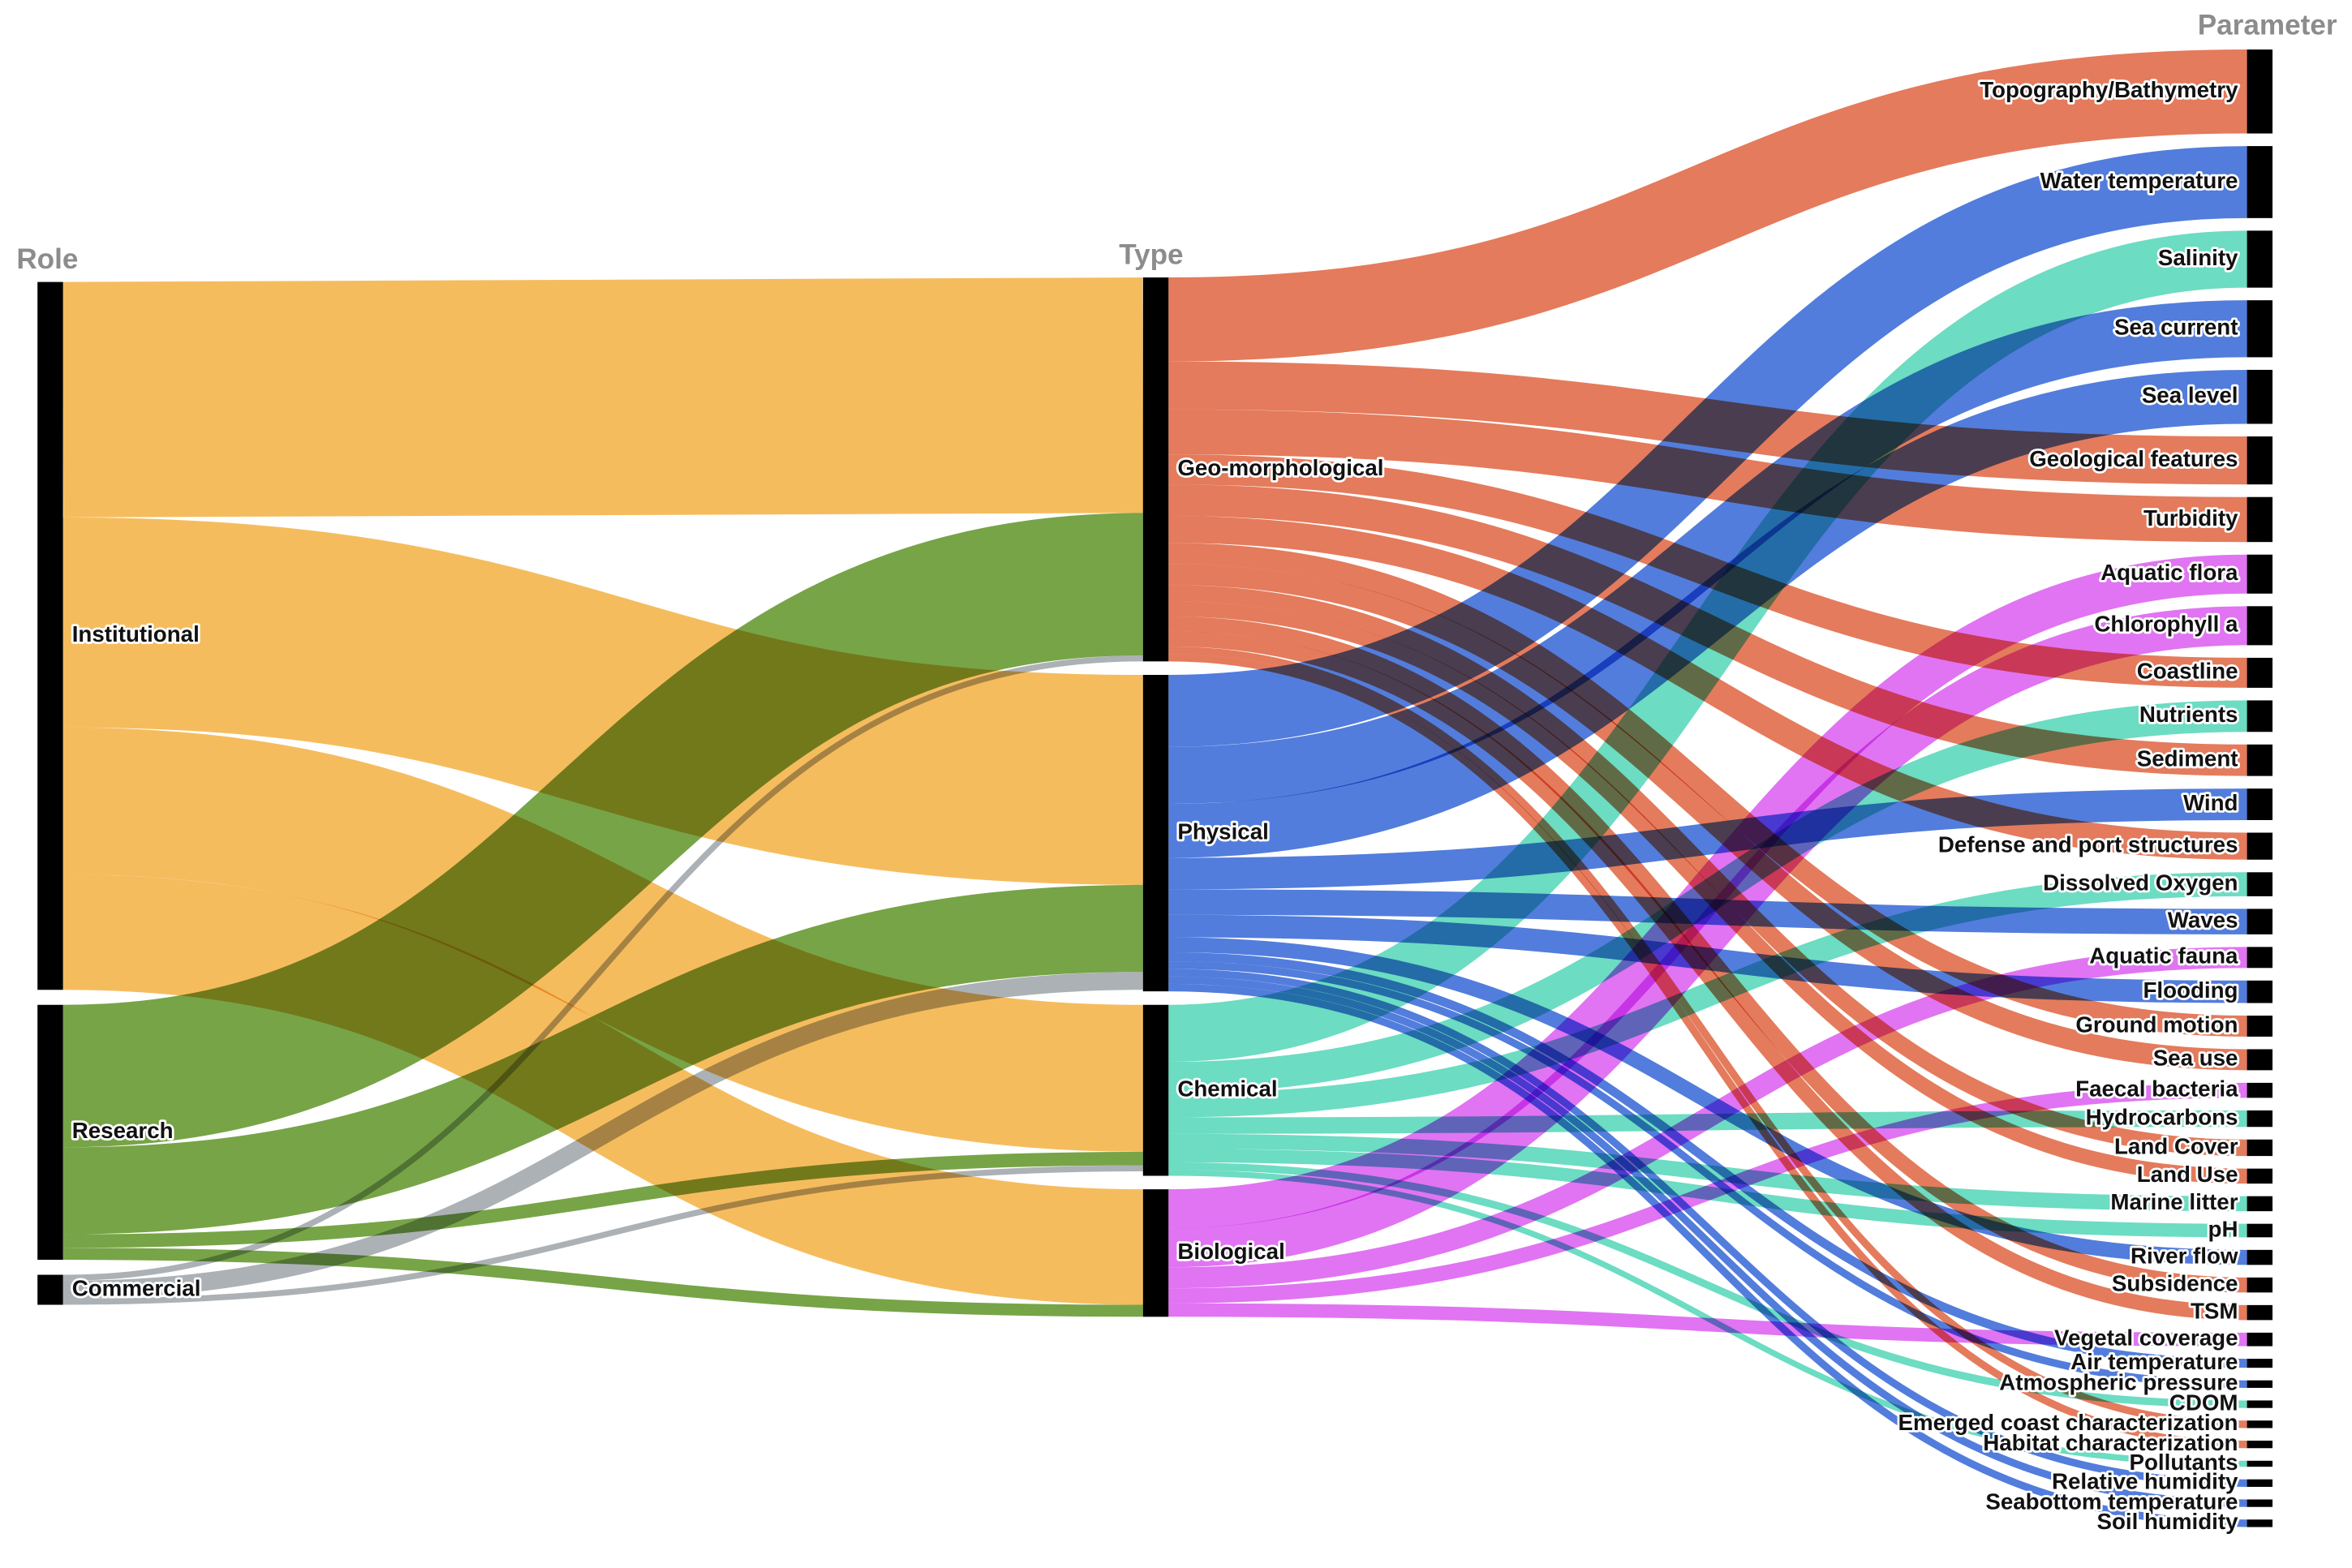 The image size is (2352, 1568). I want to click on node-label: Research, so click(123, 1130).